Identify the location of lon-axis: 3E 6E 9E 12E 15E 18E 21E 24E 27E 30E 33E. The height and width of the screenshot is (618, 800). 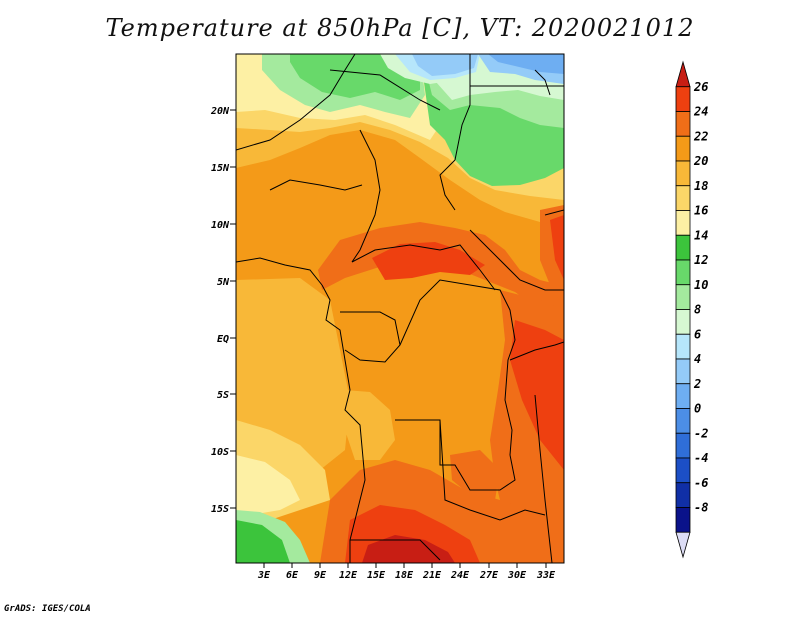
(406, 572).